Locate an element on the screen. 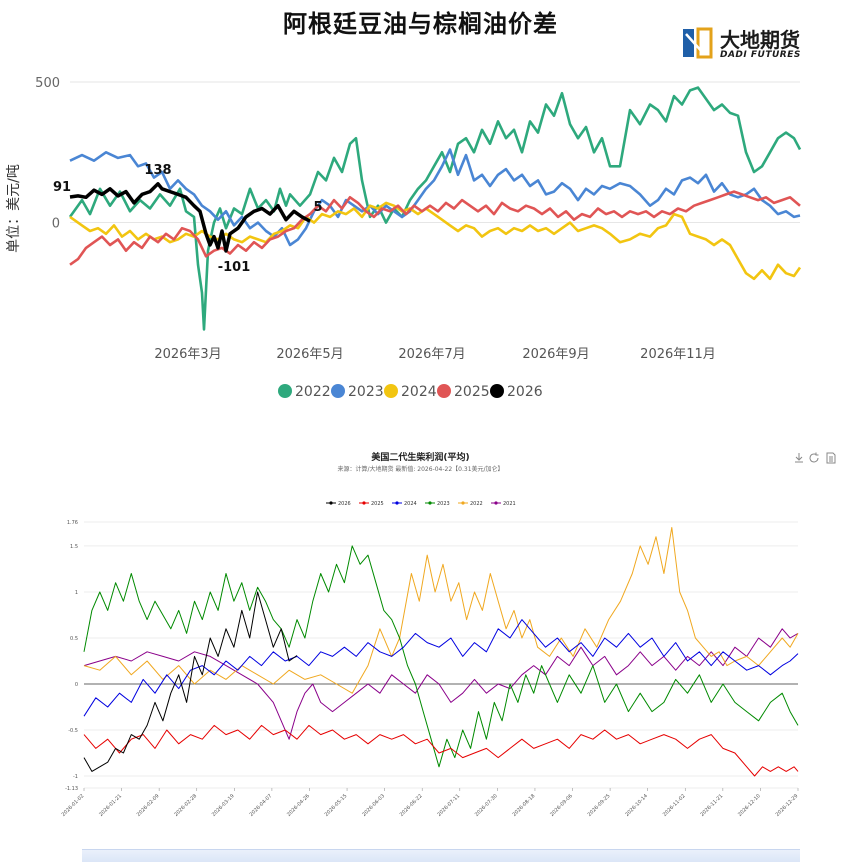  y-tick-label: 500 is located at coordinates (47, 83).